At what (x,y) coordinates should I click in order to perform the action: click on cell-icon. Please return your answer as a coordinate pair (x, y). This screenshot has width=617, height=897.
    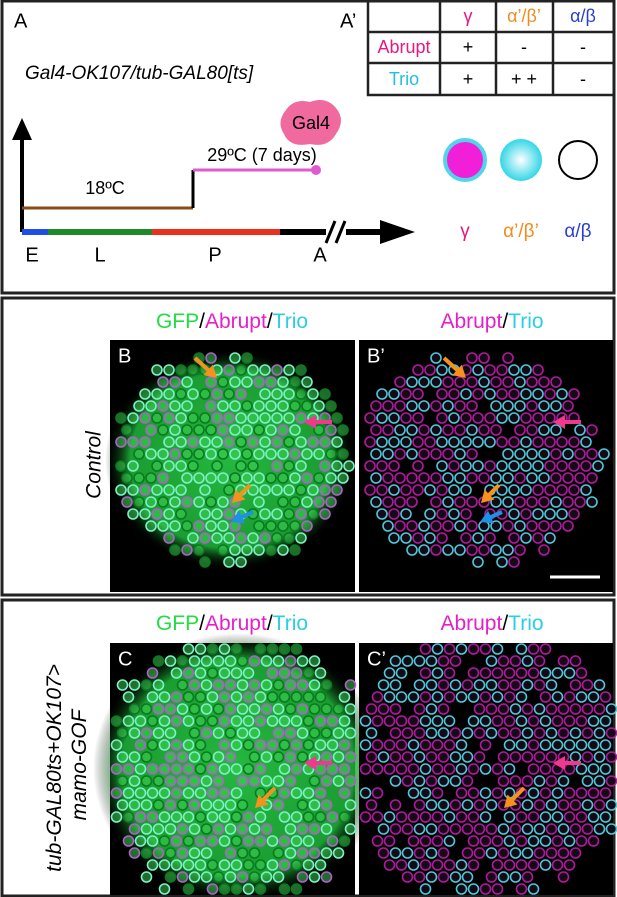
    Looking at the image, I should click on (521, 160).